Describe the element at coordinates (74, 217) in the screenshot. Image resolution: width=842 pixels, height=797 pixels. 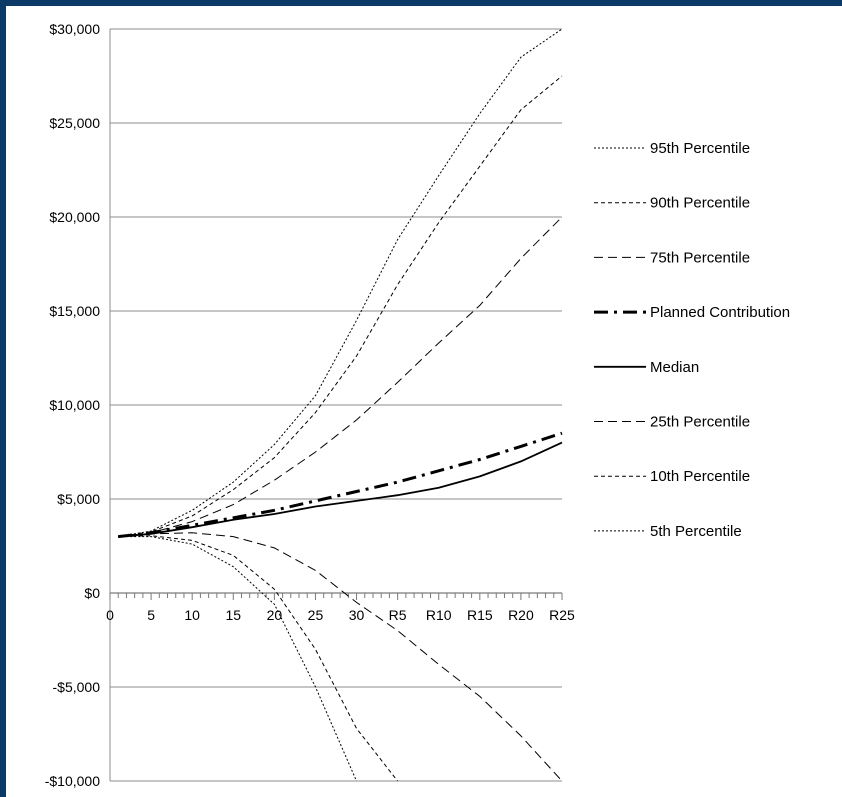
I see `y-tick-label: $20,000` at that location.